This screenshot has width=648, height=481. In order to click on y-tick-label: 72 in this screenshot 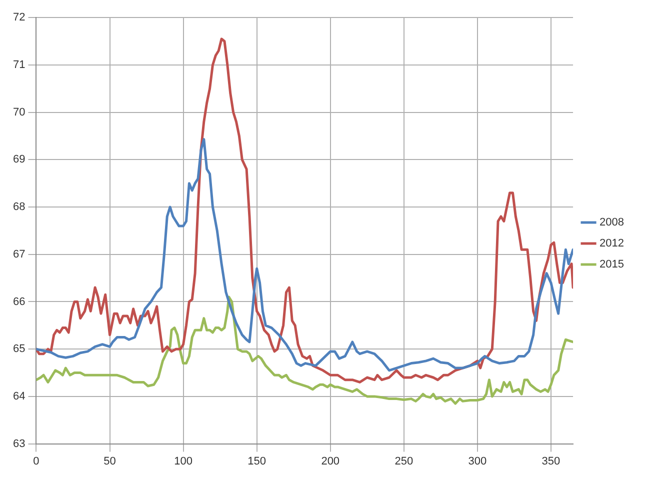, I will do `click(19, 18)`.